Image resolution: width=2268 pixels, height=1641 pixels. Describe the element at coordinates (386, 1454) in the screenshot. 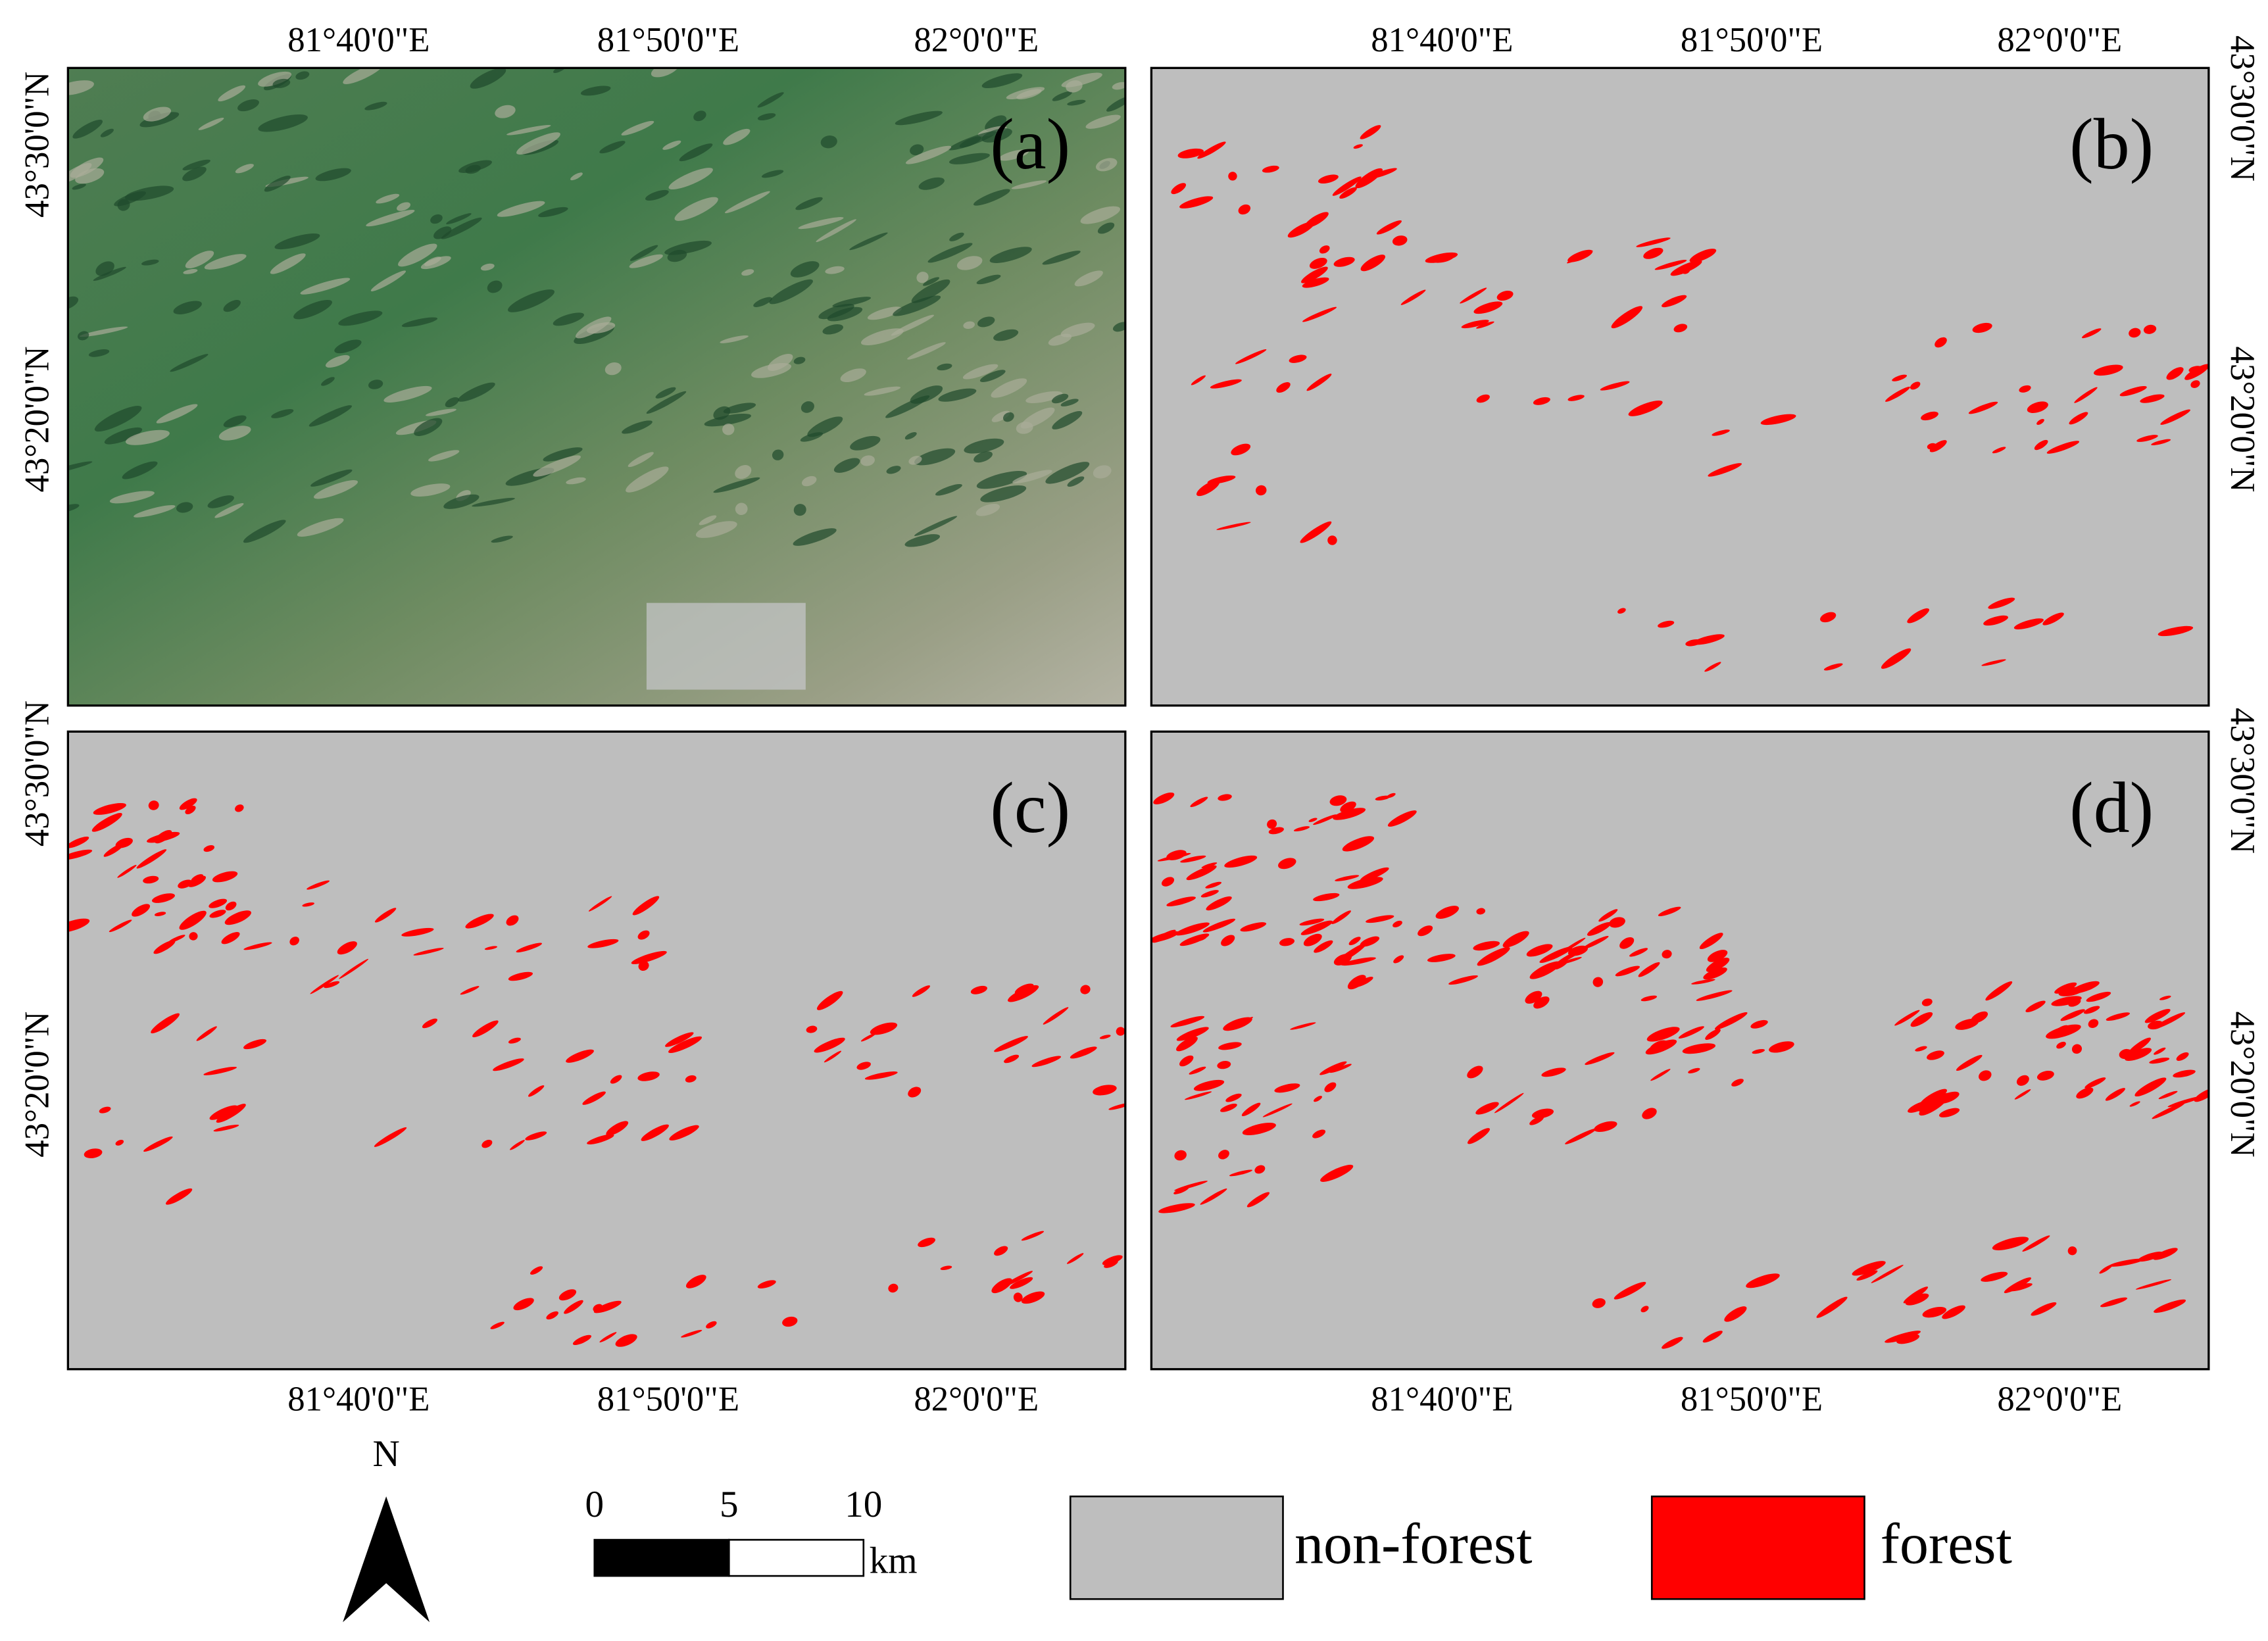

I see `north-label: N` at that location.